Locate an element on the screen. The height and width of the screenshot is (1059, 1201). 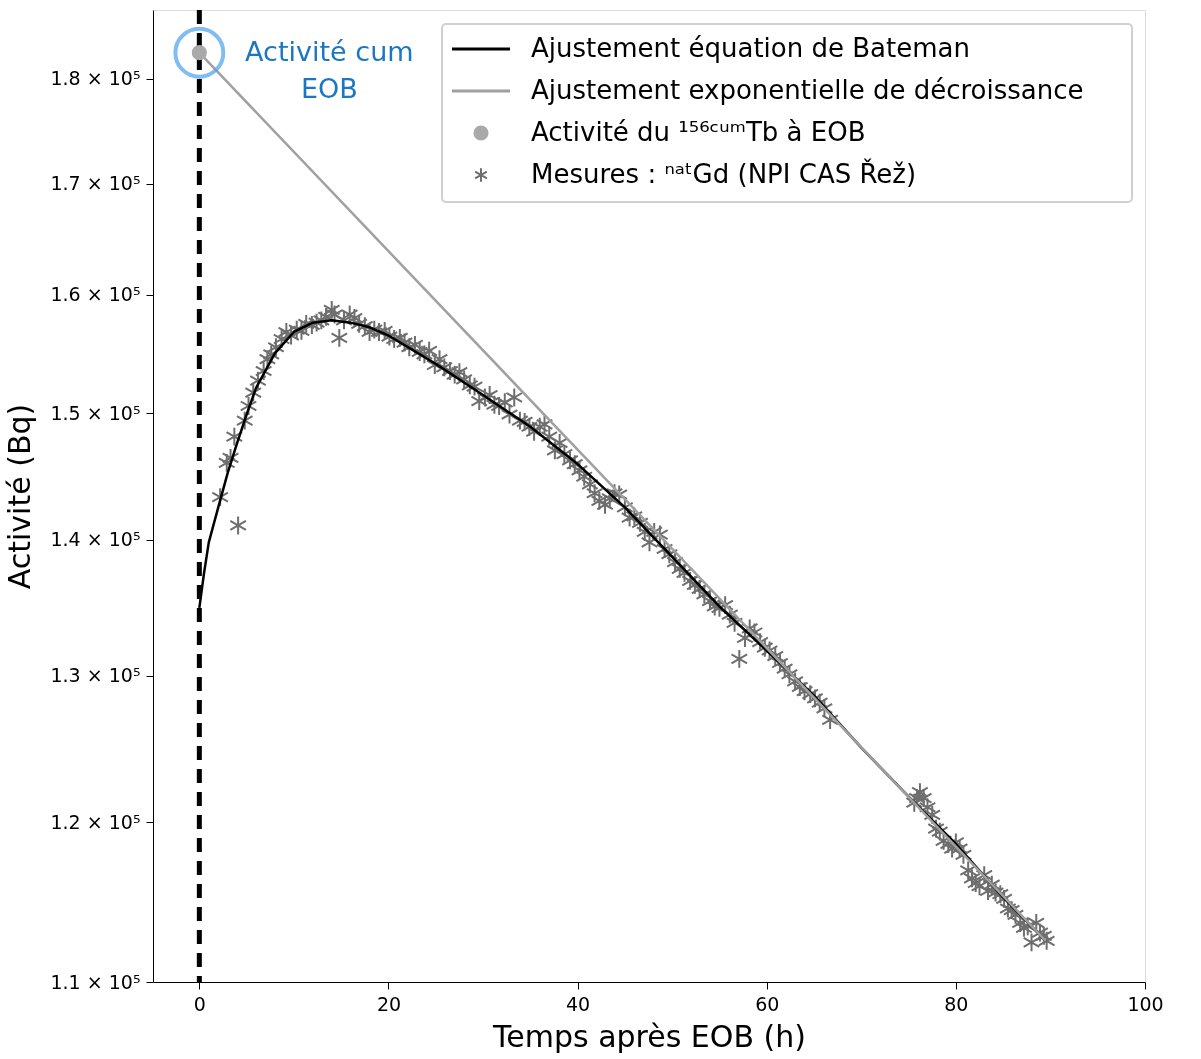
y-tick-label: 1.5 × 10⁵ is located at coordinates (95, 412).